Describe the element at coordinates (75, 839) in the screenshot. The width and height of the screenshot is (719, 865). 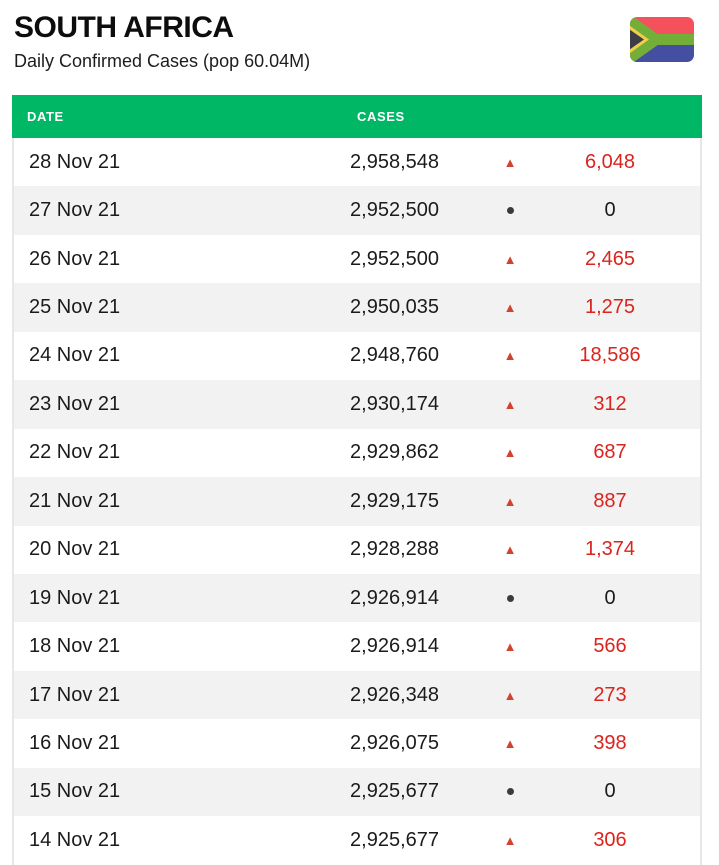
I see `date-cell: 14 Nov 21` at that location.